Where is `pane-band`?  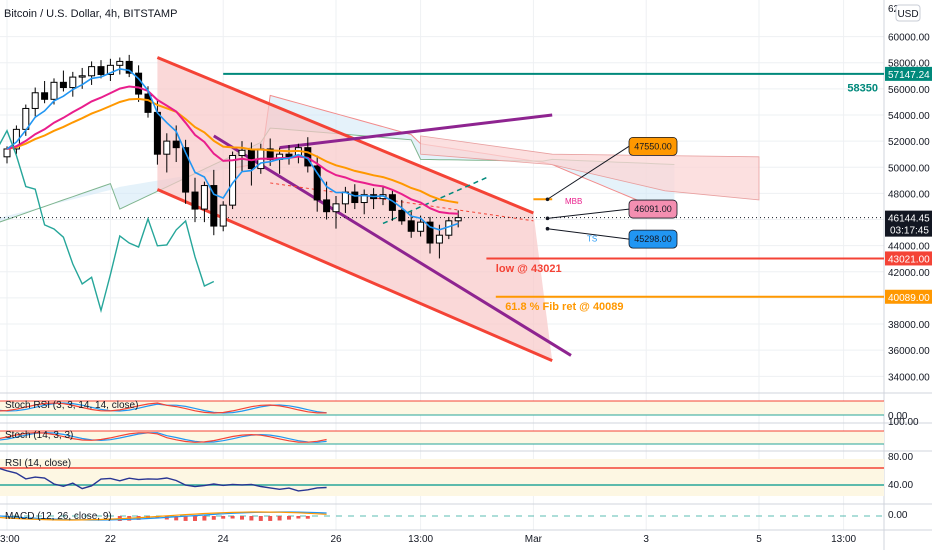
pane-band is located at coordinates (442, 477).